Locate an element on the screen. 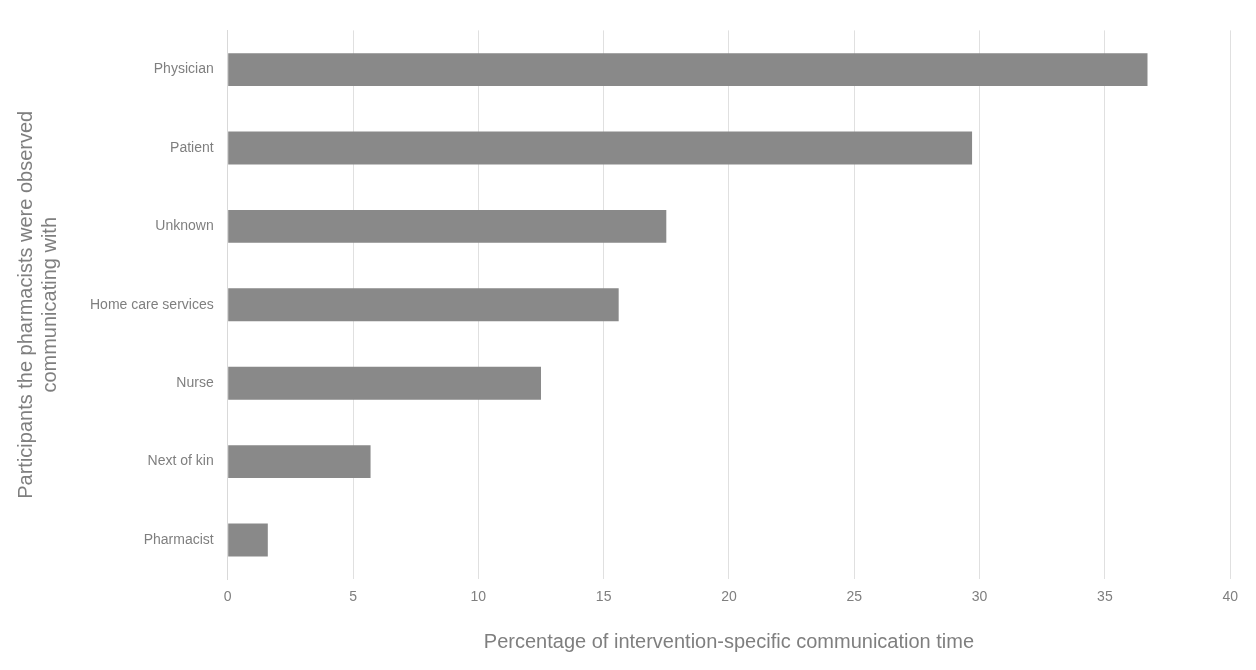 This screenshot has width=1256, height=670. x-tick-label: 15 is located at coordinates (603, 596).